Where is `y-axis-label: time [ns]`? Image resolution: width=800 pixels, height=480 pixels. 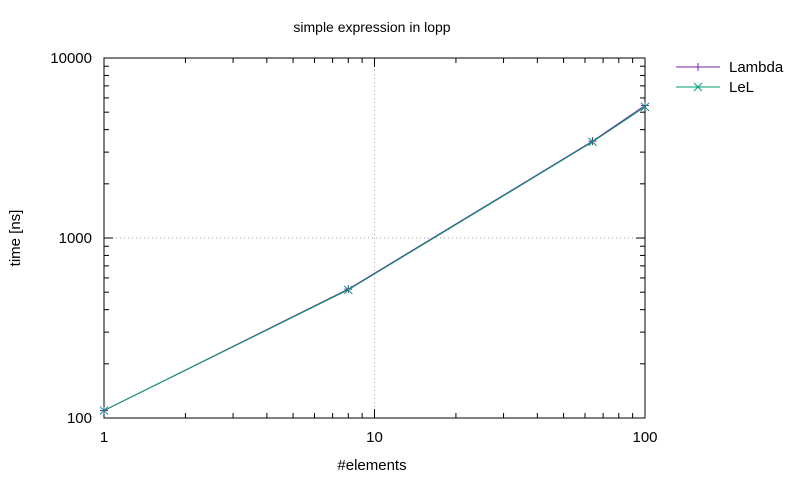
y-axis-label: time [ns] is located at coordinates (15, 238).